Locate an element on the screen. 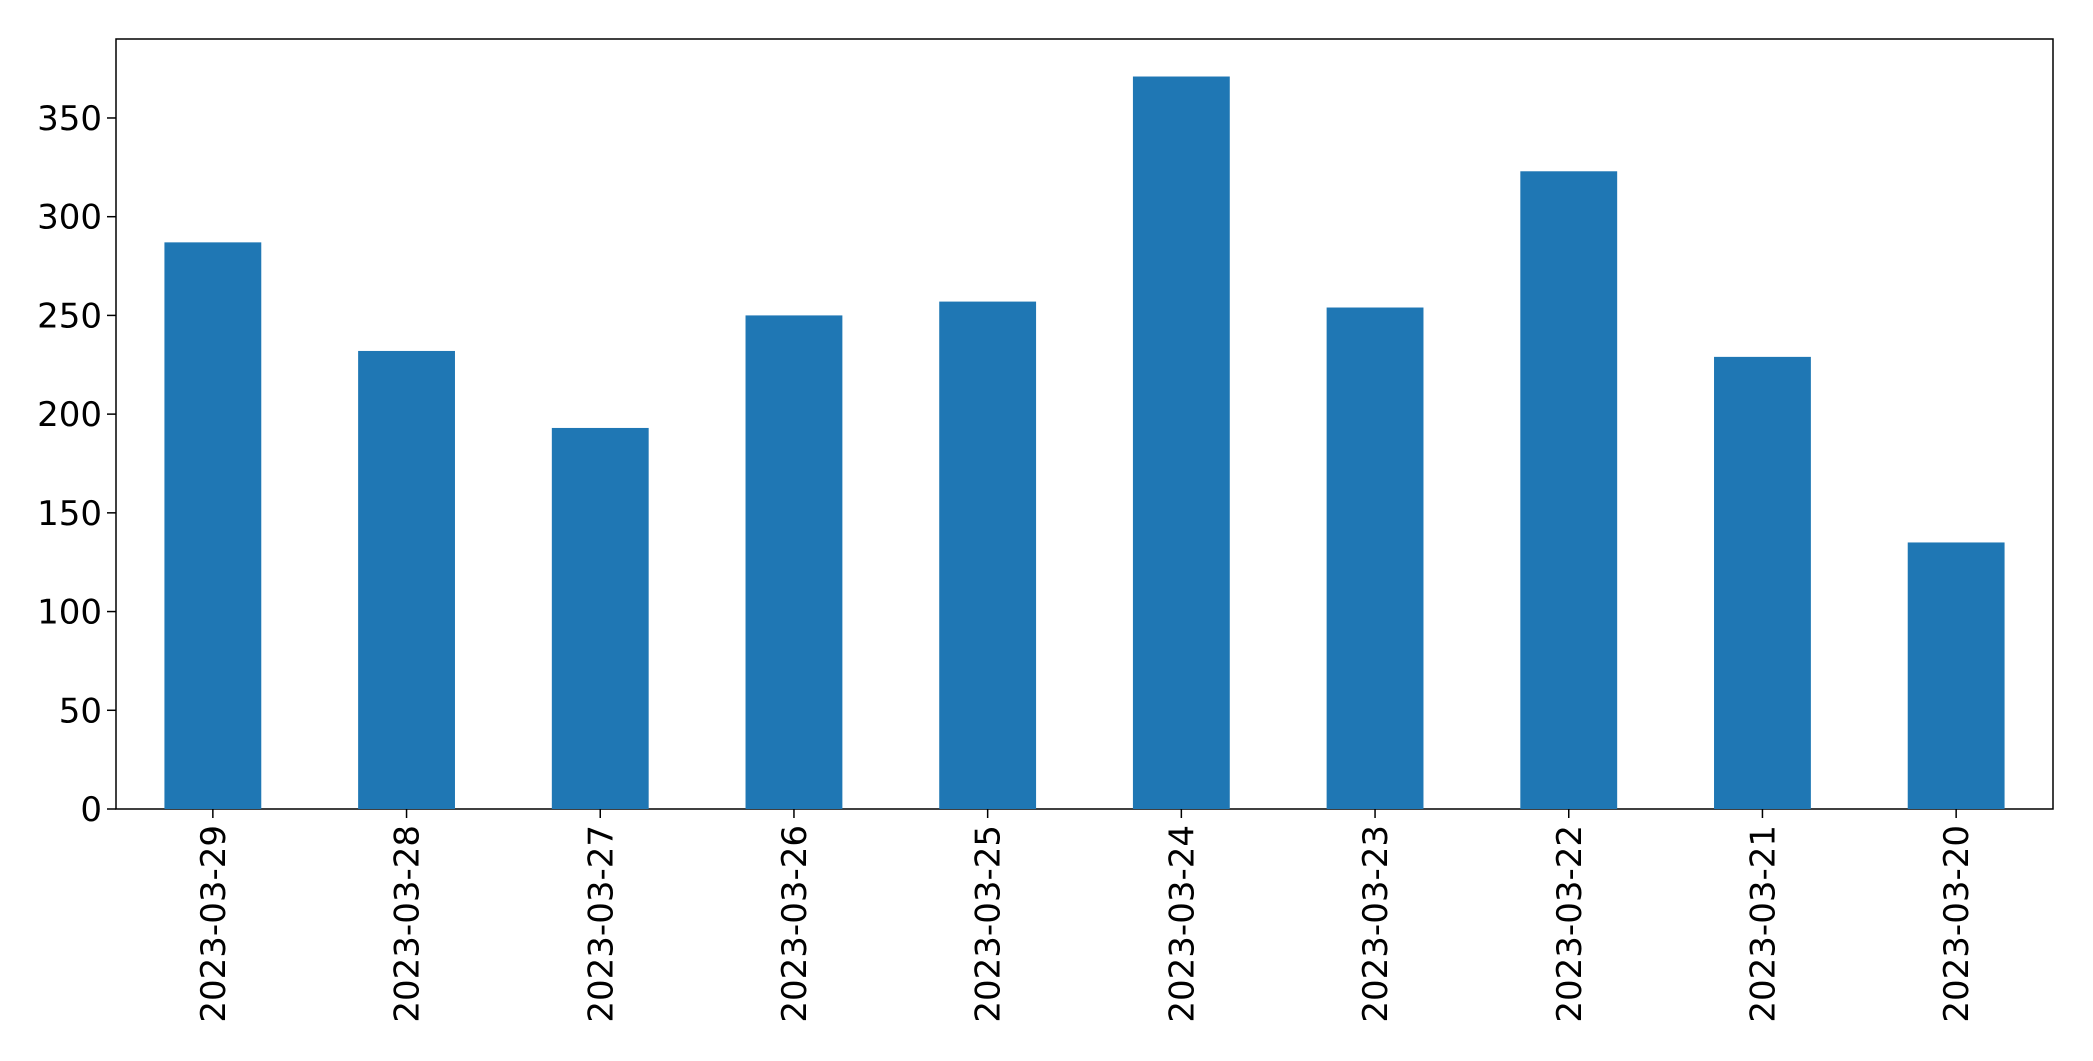 This screenshot has width=2093, height=1061. y-tick-label: 100 is located at coordinates (69, 613).